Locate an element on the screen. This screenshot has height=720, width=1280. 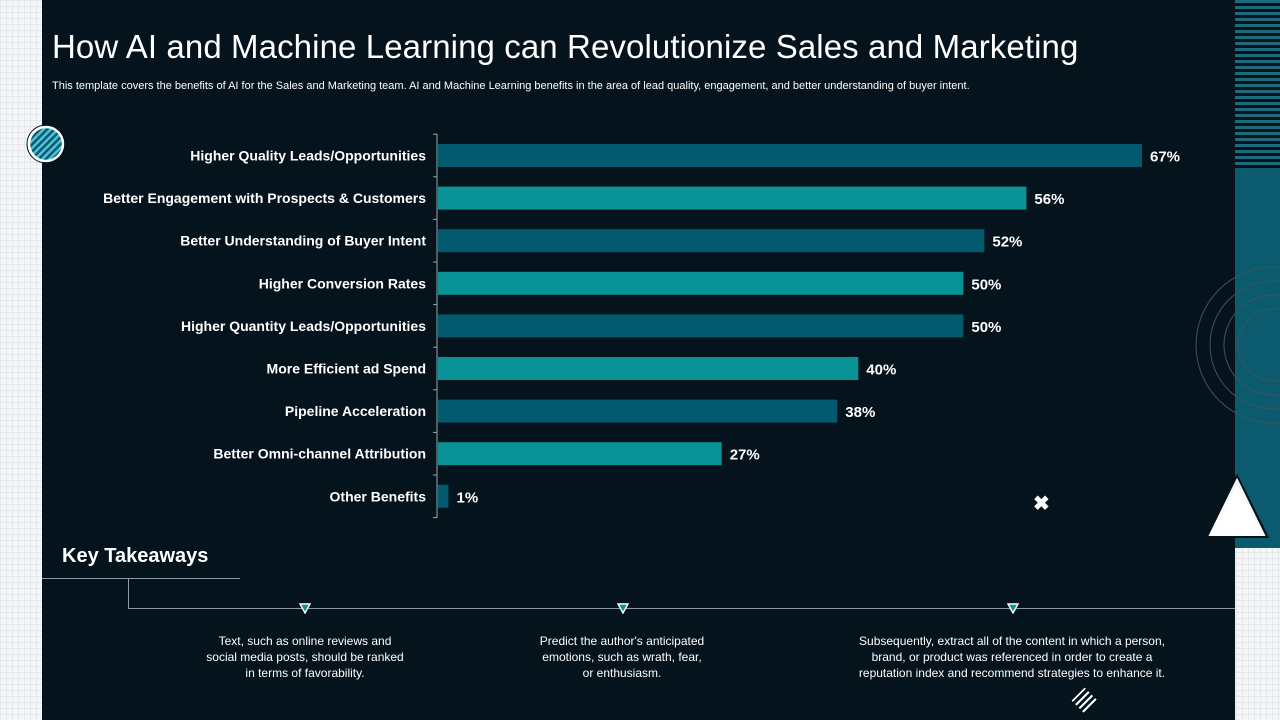
category-label: Higher Conversion Rates is located at coordinates (342, 283).